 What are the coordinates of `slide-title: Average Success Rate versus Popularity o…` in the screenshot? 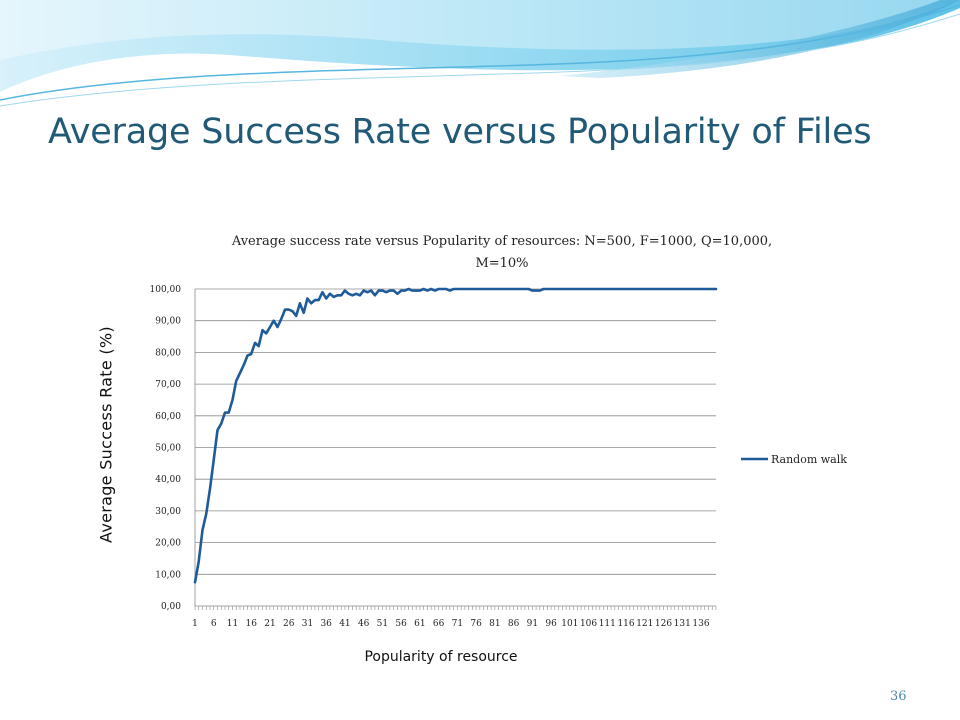 It's located at (460, 132).